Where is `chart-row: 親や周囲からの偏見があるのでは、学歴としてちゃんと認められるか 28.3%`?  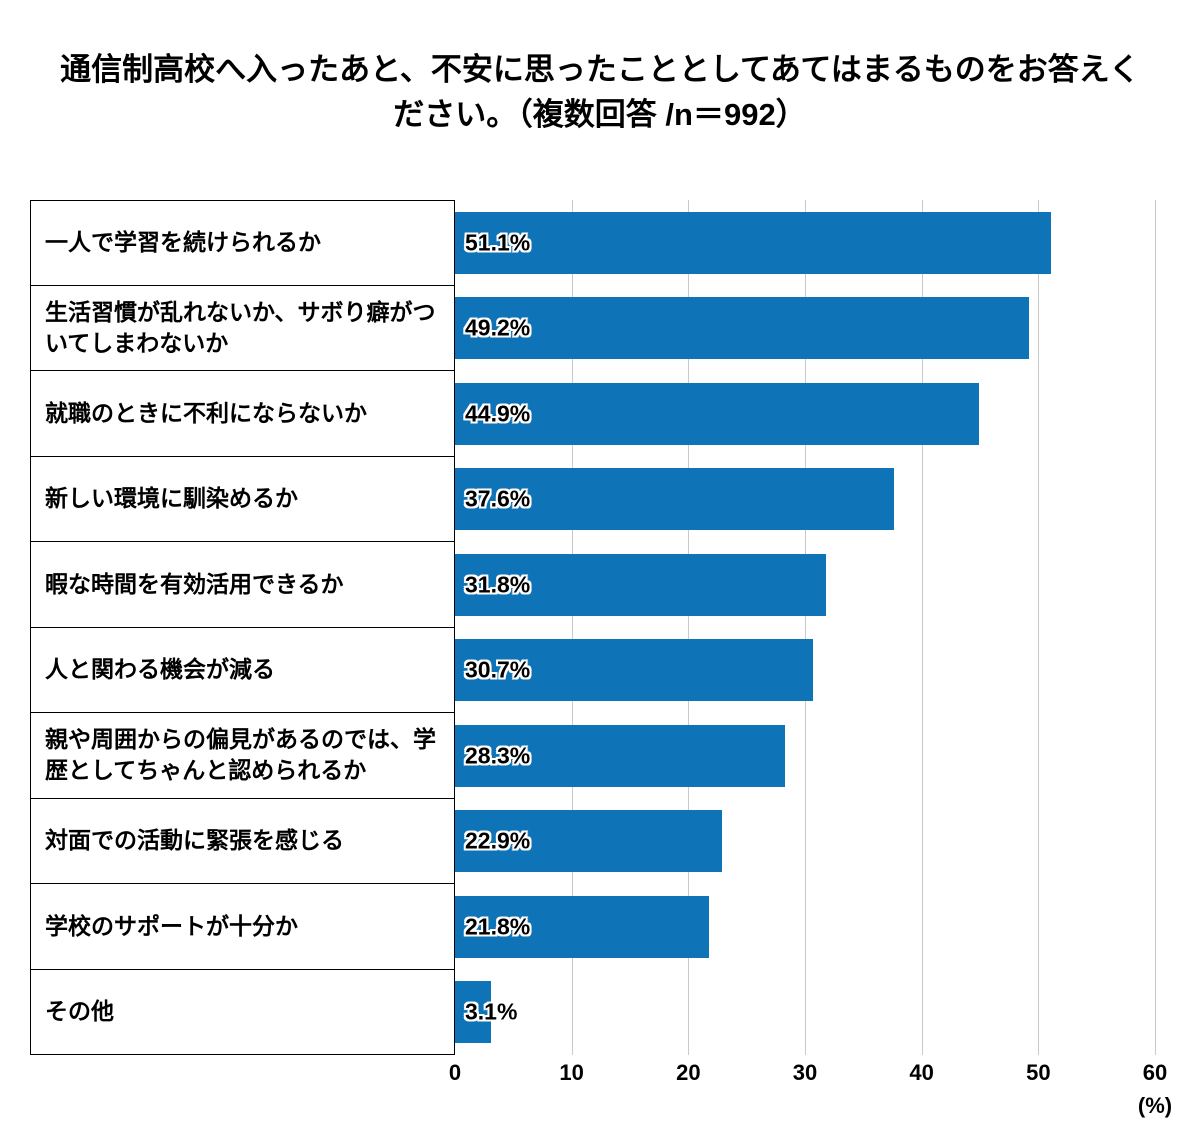
chart-row: 親や周囲からの偏見があるのでは、学歴としてちゃんと認められるか 28.3% is located at coordinates (592, 756).